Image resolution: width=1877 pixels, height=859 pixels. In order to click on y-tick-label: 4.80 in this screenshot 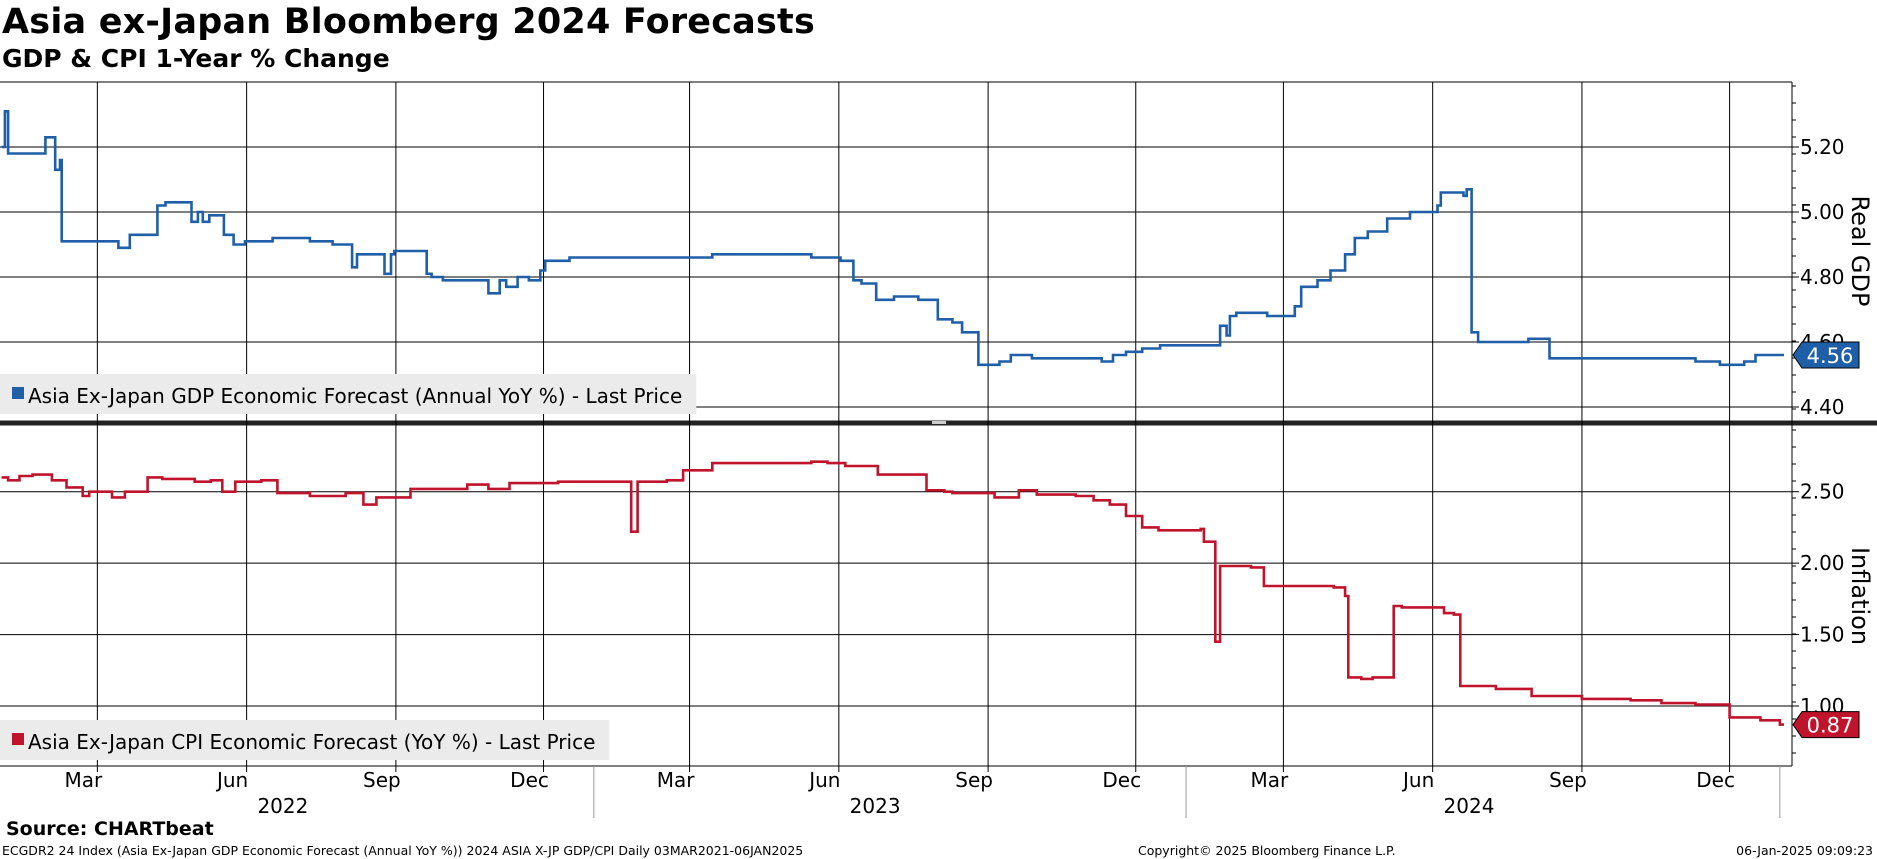, I will do `click(1822, 277)`.